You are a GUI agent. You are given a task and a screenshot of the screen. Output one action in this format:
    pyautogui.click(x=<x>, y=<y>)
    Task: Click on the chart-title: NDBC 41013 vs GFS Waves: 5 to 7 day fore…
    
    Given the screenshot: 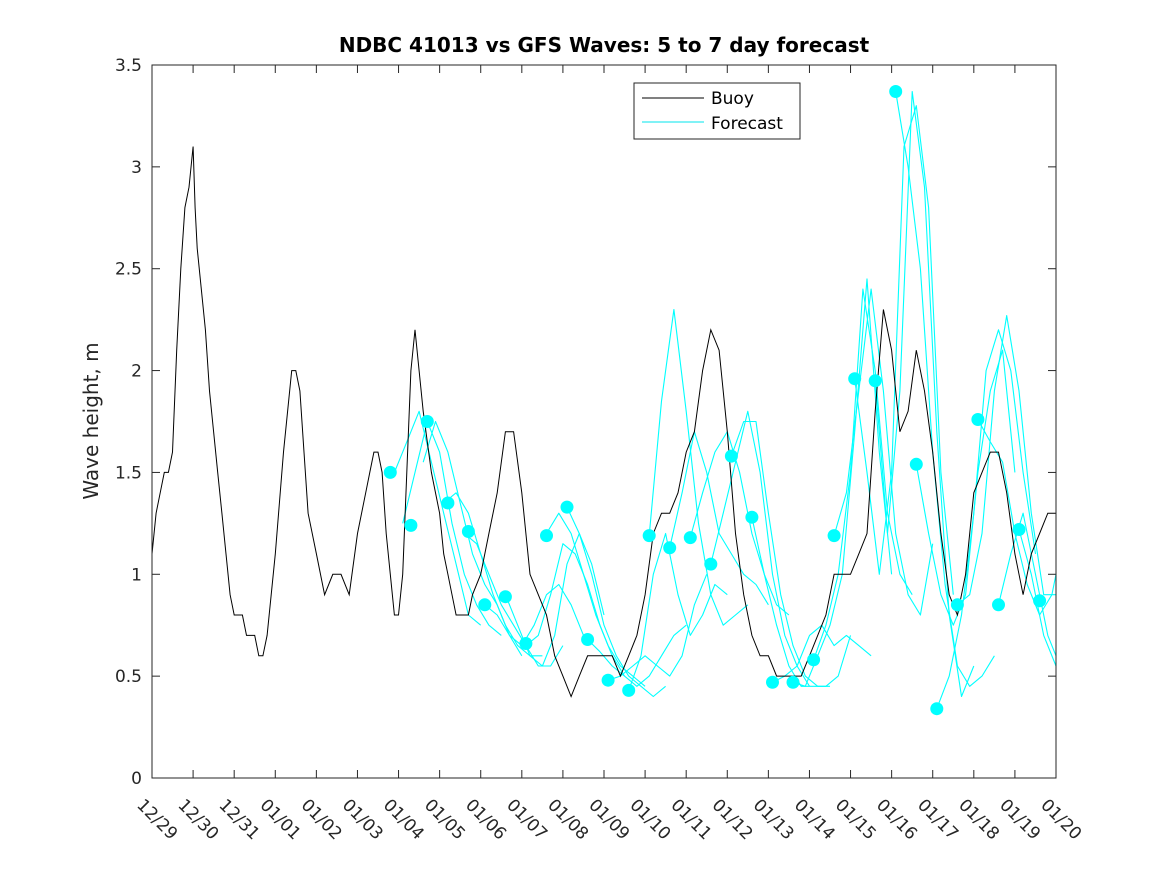 What is the action you would take?
    pyautogui.click(x=604, y=45)
    